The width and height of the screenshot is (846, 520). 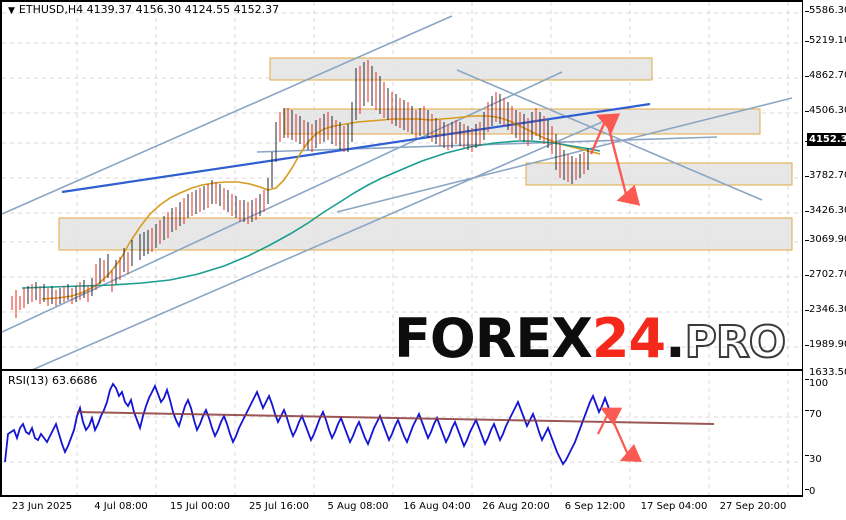 What do you see at coordinates (736, 342) in the screenshot?
I see `watermark-pro: PRO` at bounding box center [736, 342].